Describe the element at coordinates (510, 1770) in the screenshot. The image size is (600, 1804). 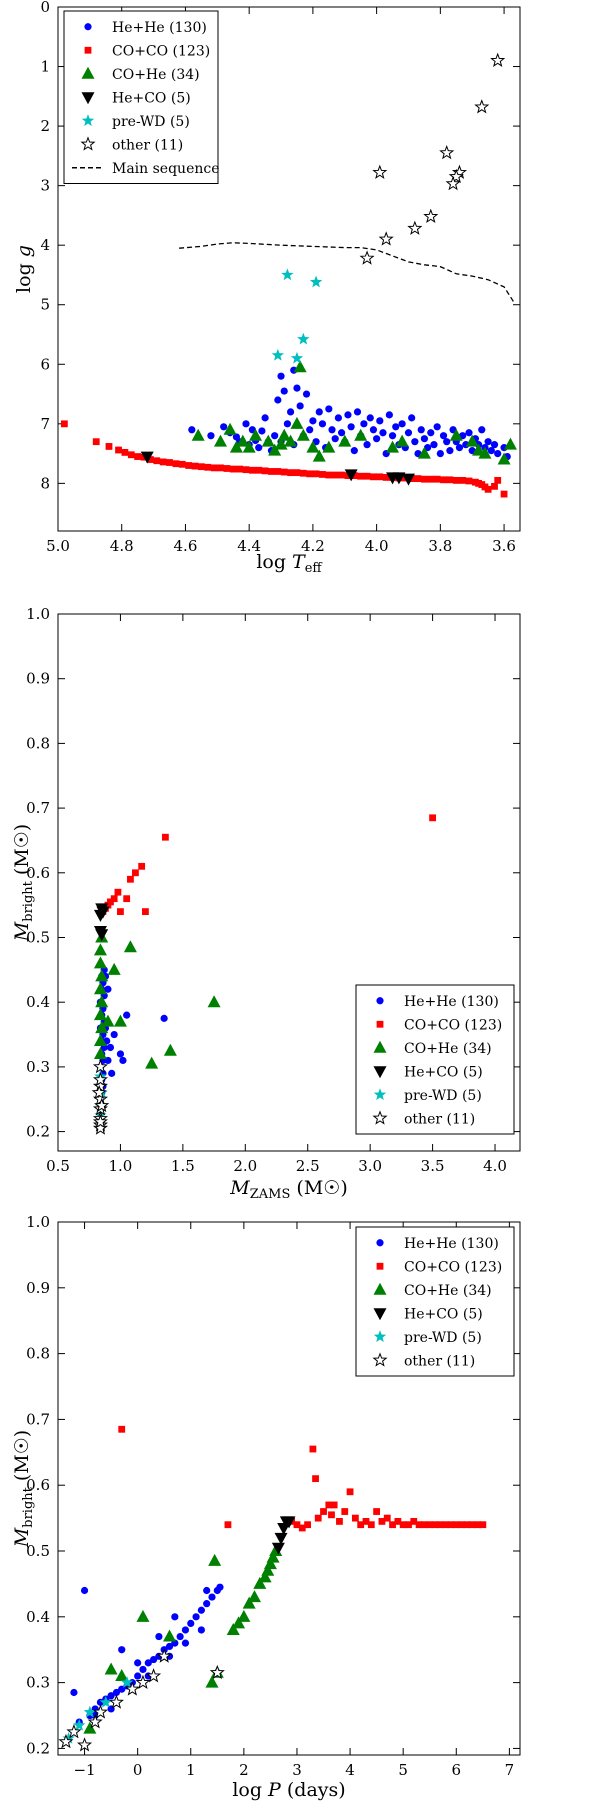
I see `x-tick-label: 7` at that location.